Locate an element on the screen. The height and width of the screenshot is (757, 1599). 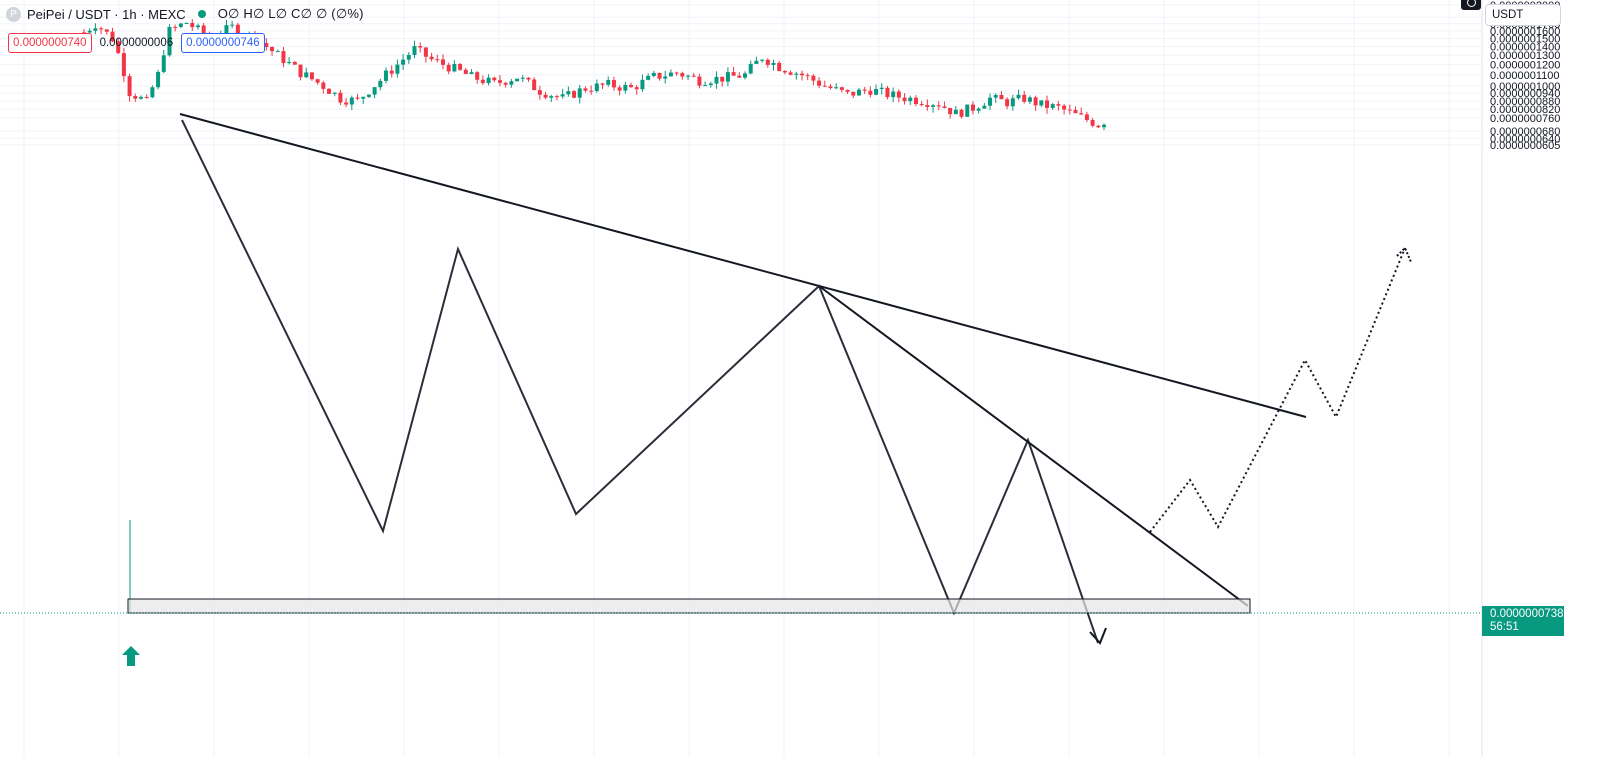
price-tick-label: 0.0000000640 is located at coordinates (1525, 139).